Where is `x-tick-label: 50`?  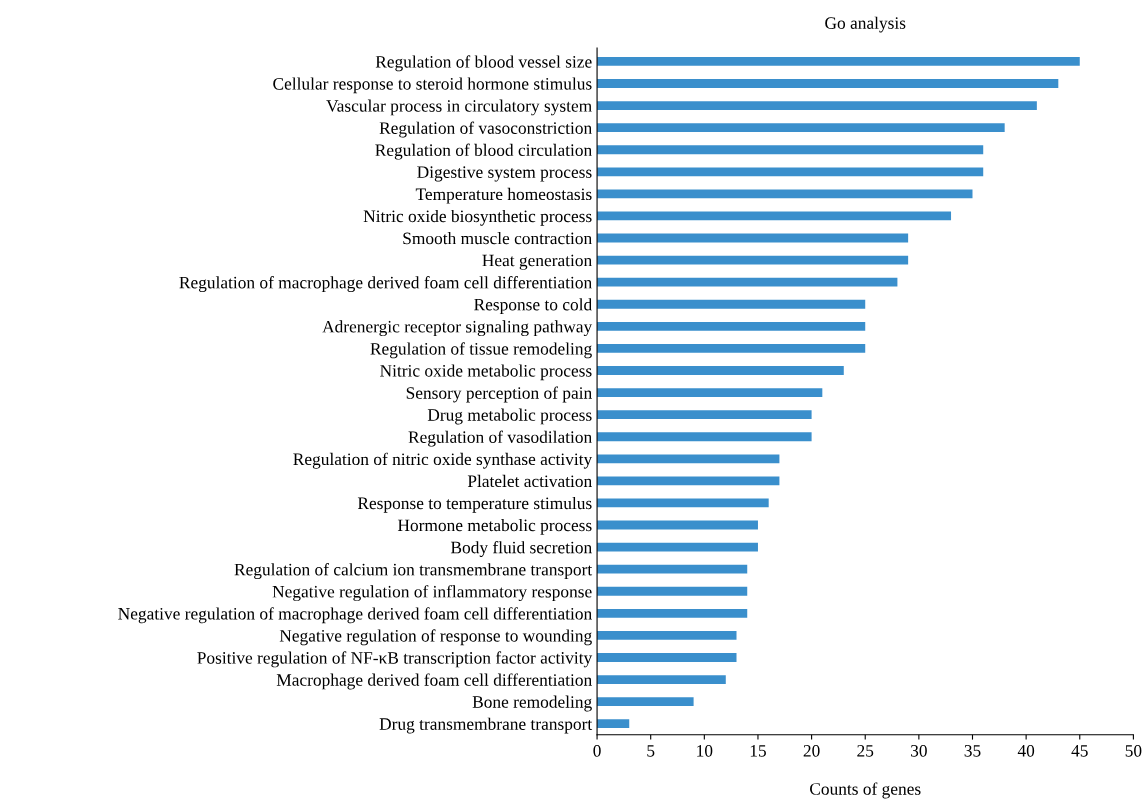
x-tick-label: 50 is located at coordinates (1133, 750).